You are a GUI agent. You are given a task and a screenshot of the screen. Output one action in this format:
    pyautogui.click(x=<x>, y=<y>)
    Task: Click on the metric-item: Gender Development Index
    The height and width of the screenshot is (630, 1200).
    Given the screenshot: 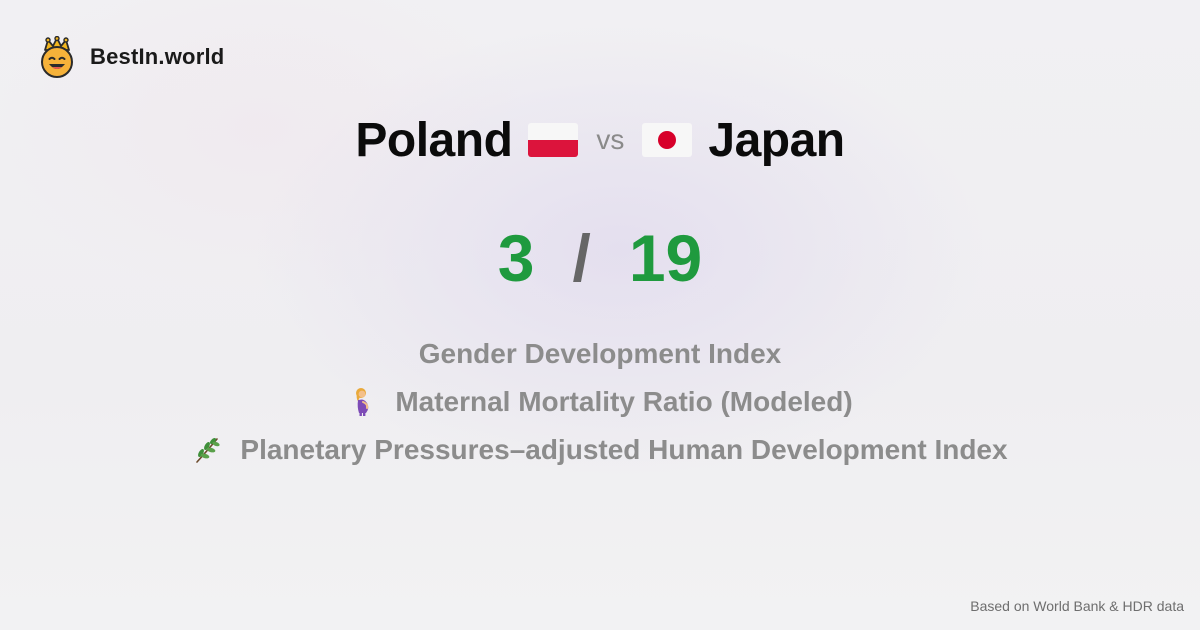 What is the action you would take?
    pyautogui.click(x=600, y=354)
    